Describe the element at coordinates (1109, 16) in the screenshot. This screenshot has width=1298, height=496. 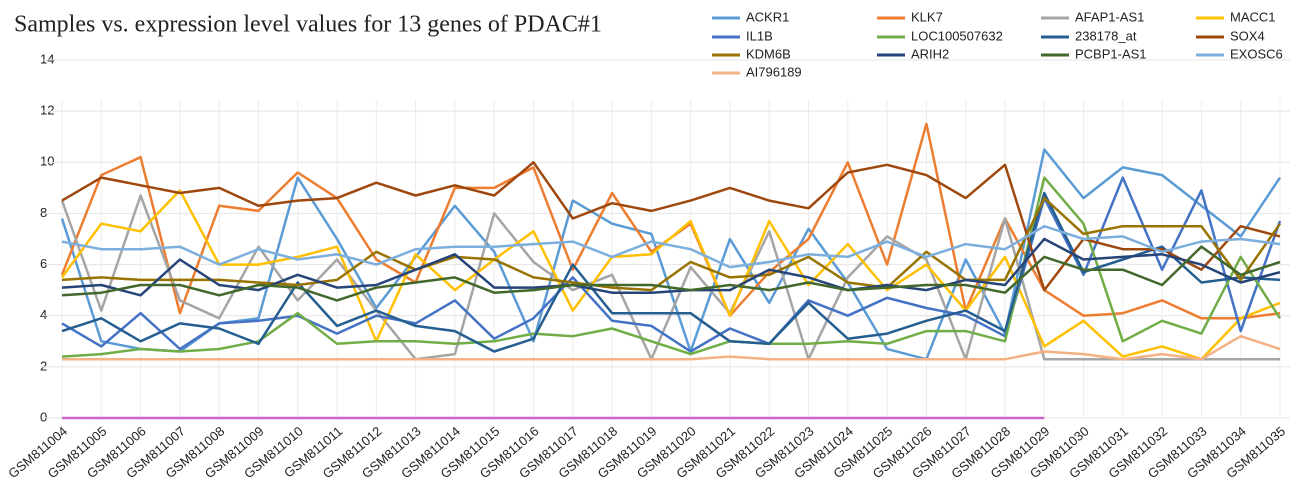
I see `legend-label: AFAP1-AS1` at that location.